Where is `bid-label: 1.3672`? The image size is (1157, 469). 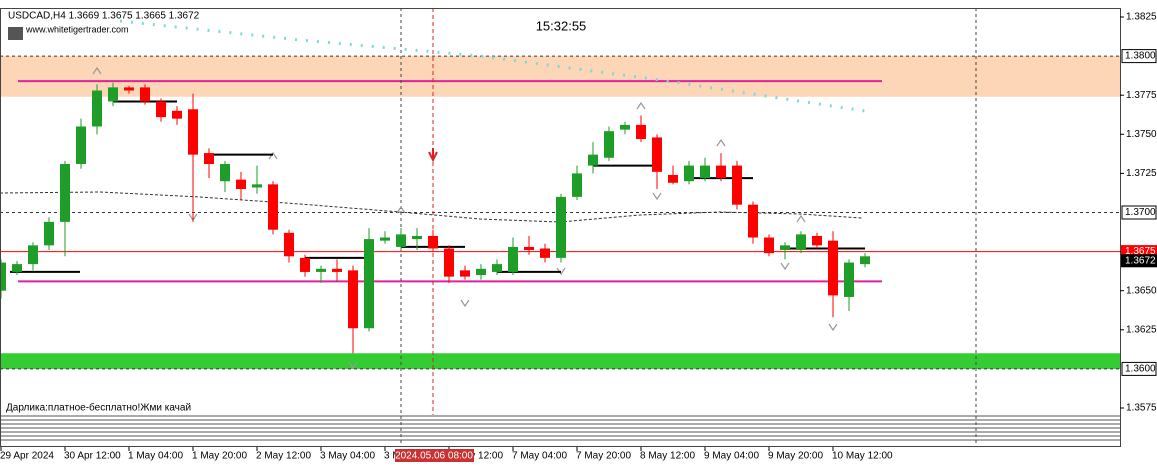
bid-label: 1.3672 is located at coordinates (1140, 260).